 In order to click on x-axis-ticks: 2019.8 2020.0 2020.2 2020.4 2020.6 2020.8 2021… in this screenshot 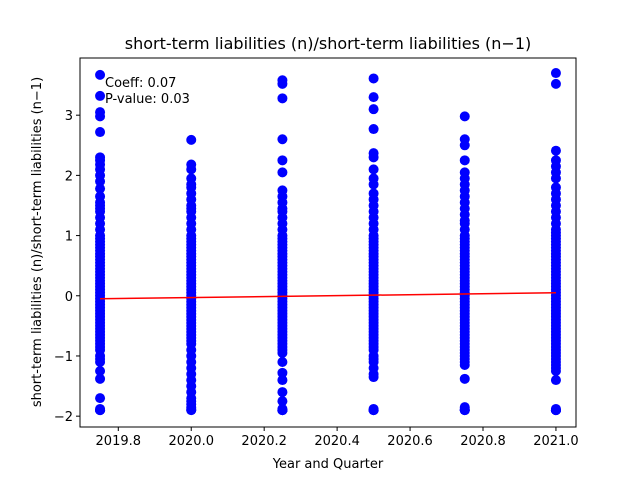, I will do `click(337, 438)`.